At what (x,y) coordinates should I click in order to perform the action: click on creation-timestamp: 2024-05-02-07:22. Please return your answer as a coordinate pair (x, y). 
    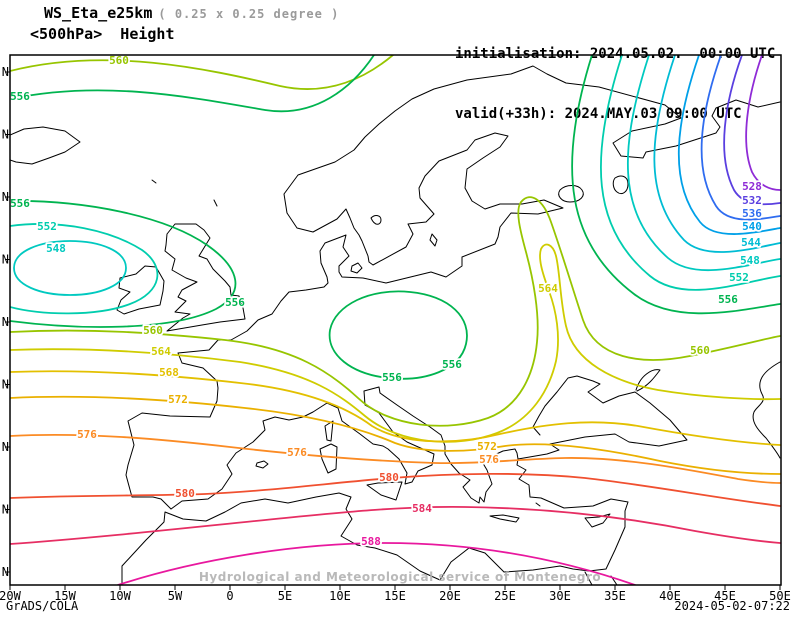
    Looking at the image, I should click on (732, 606).